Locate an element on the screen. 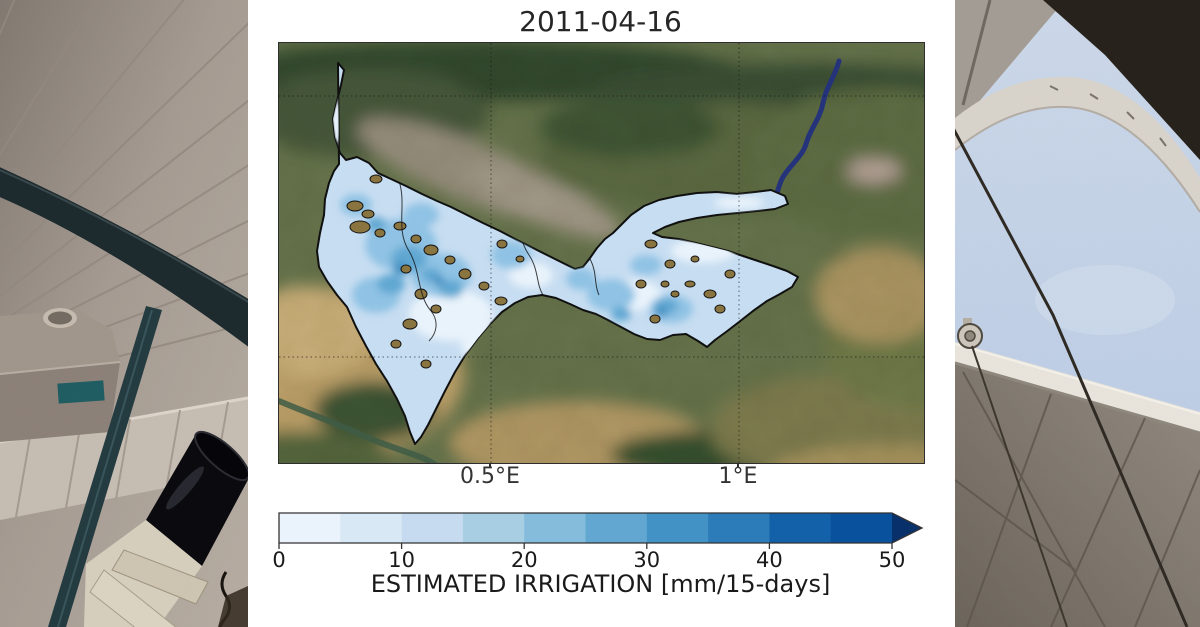  x-tick-label-1e: 1°E is located at coordinates (738, 476).